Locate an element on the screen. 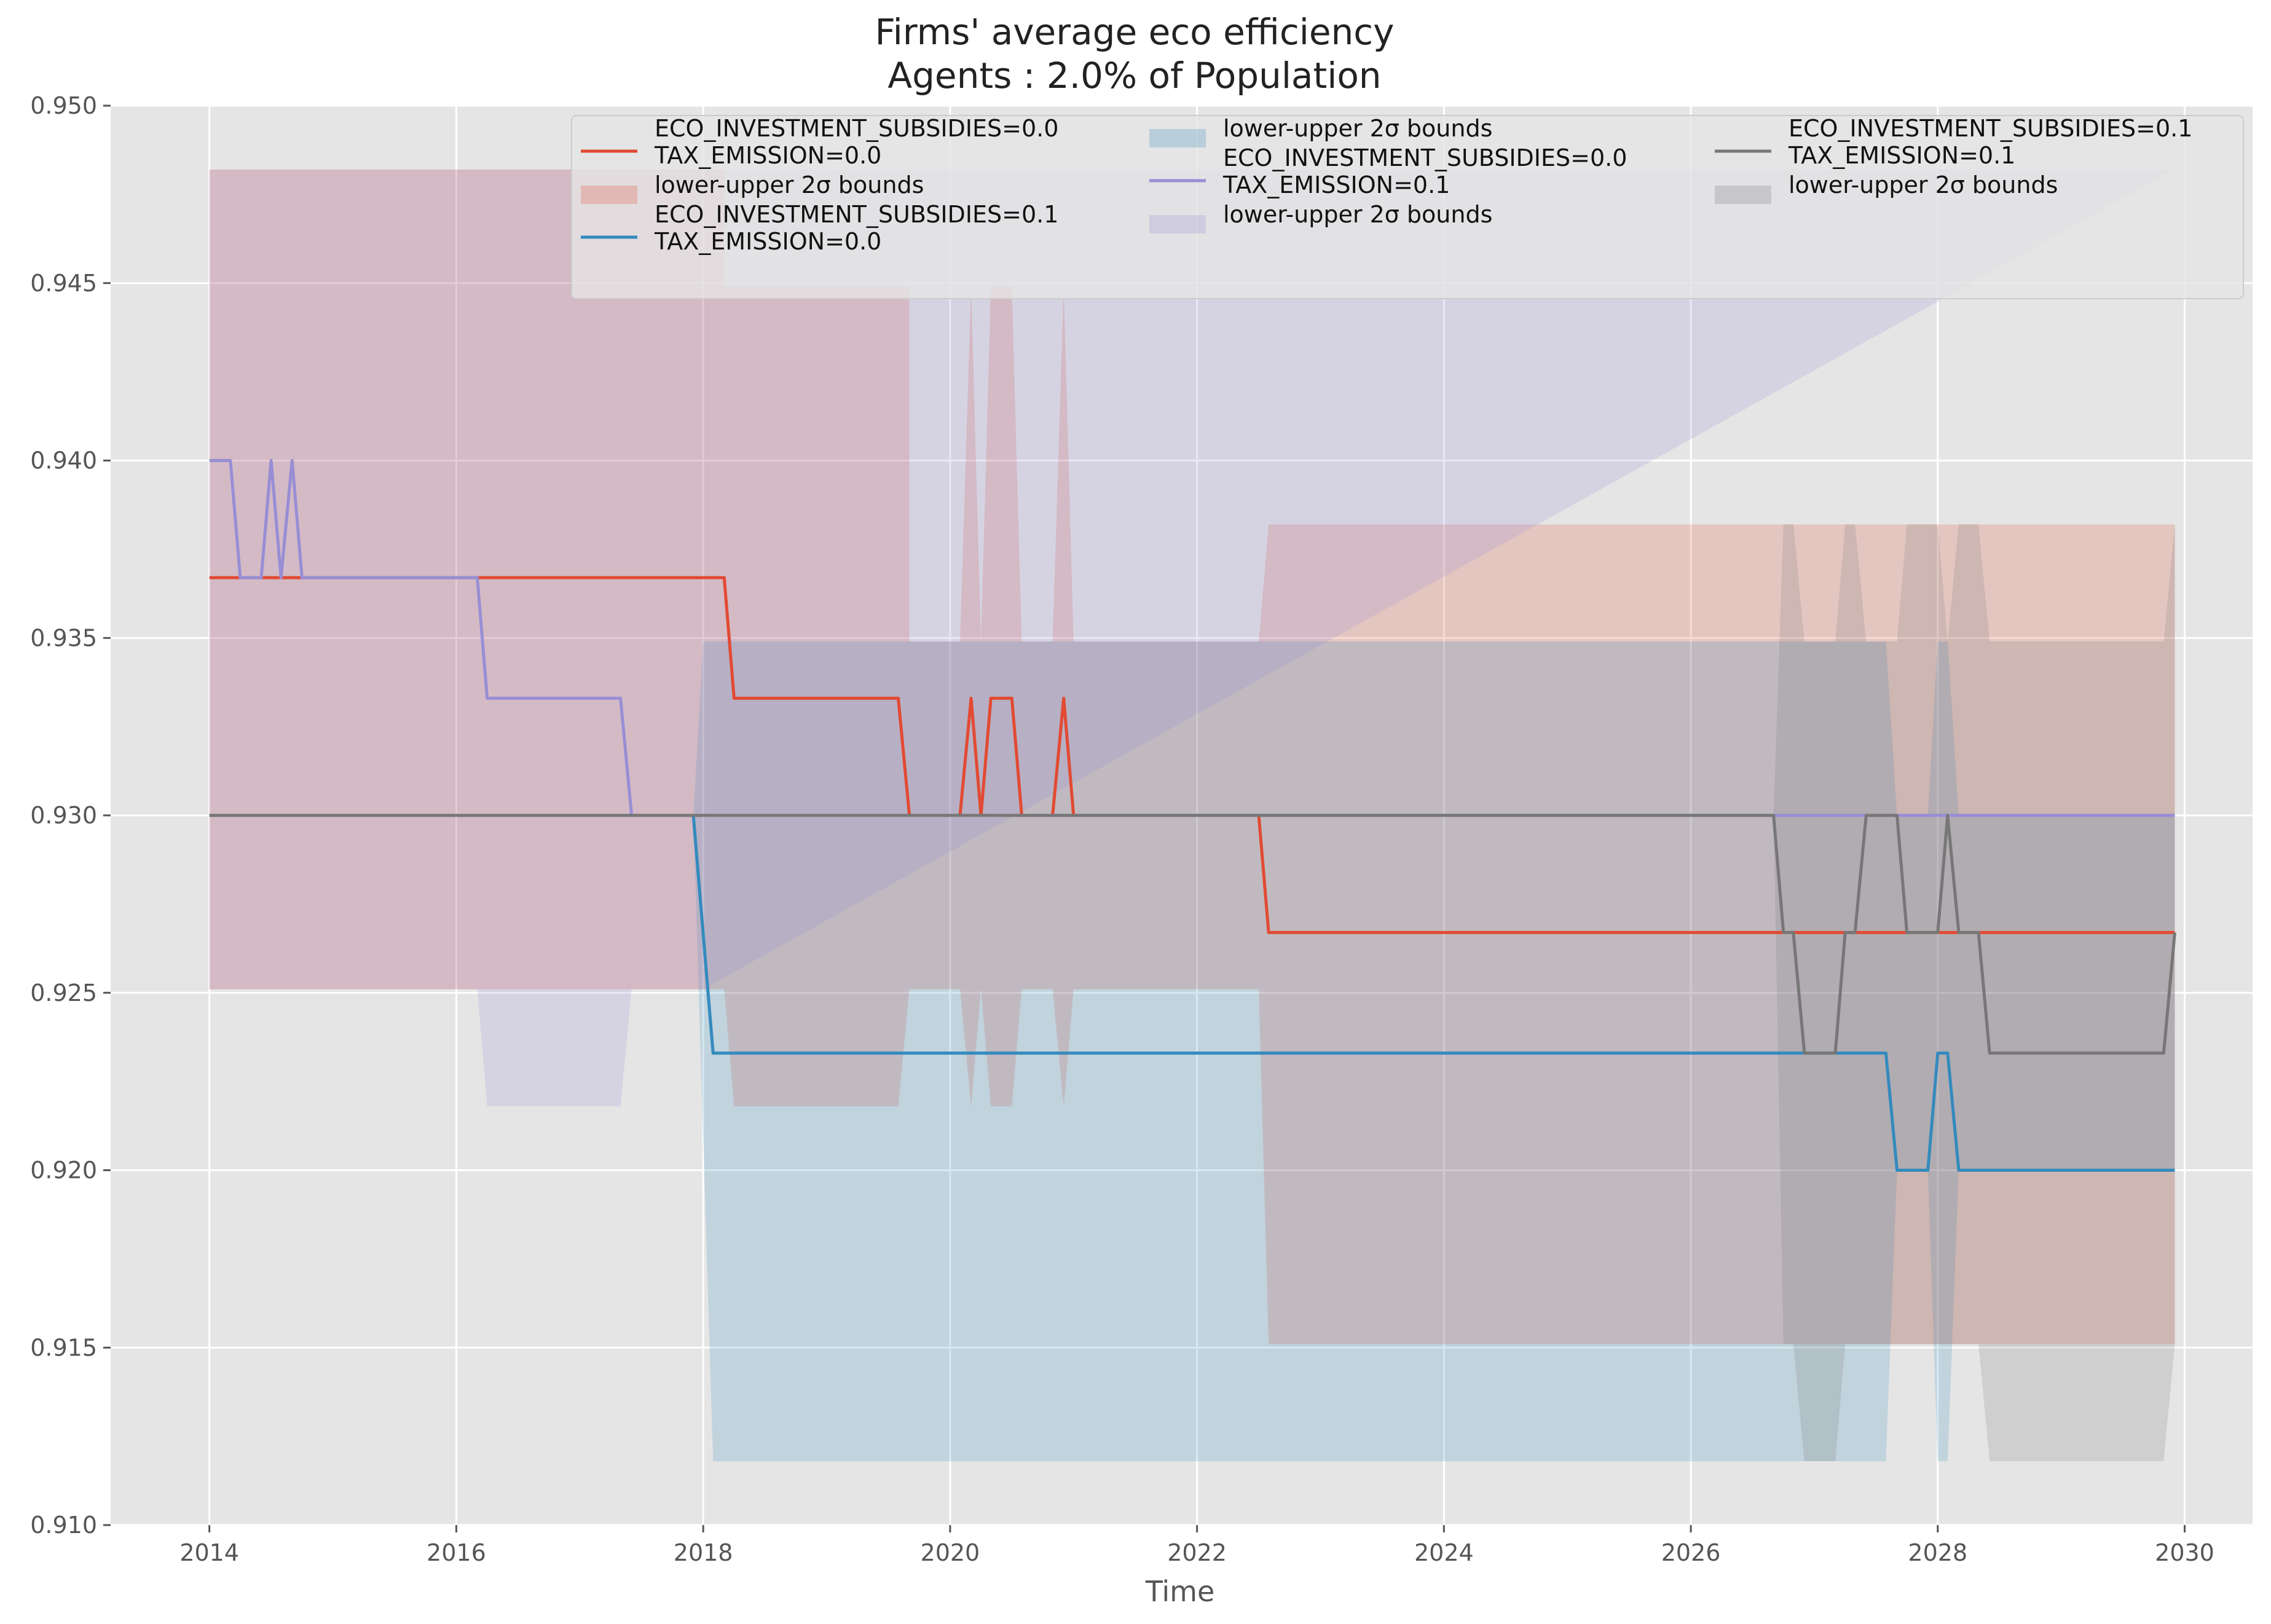  x-axis-ticks: 2014 2016 2018 2020 2022 2024 2026 2028 2030 is located at coordinates (1196, 1546).